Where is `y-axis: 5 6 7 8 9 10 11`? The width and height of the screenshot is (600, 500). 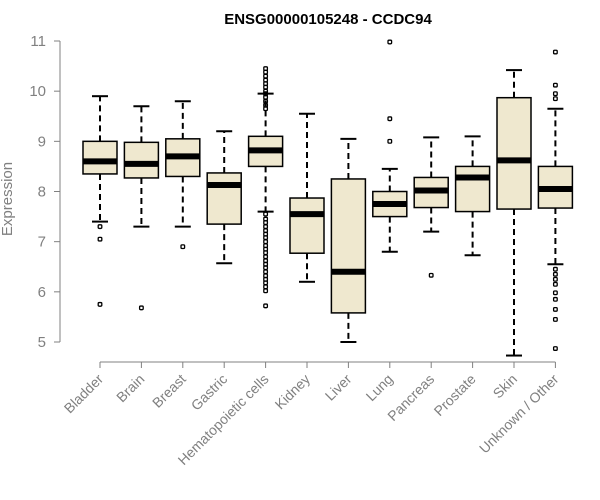 y-axis: 5 6 7 8 9 10 11 is located at coordinates (45, 192).